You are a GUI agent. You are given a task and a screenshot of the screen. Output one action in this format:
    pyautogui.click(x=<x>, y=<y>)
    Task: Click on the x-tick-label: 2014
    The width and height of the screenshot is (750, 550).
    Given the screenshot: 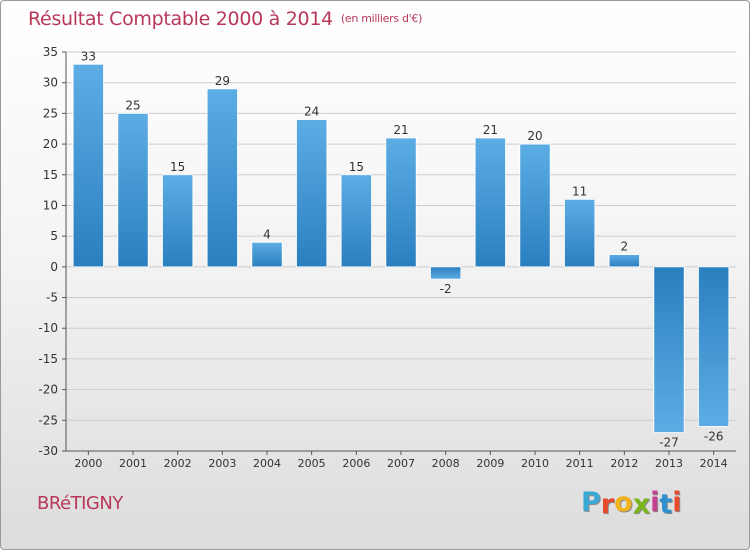 What is the action you would take?
    pyautogui.click(x=714, y=463)
    